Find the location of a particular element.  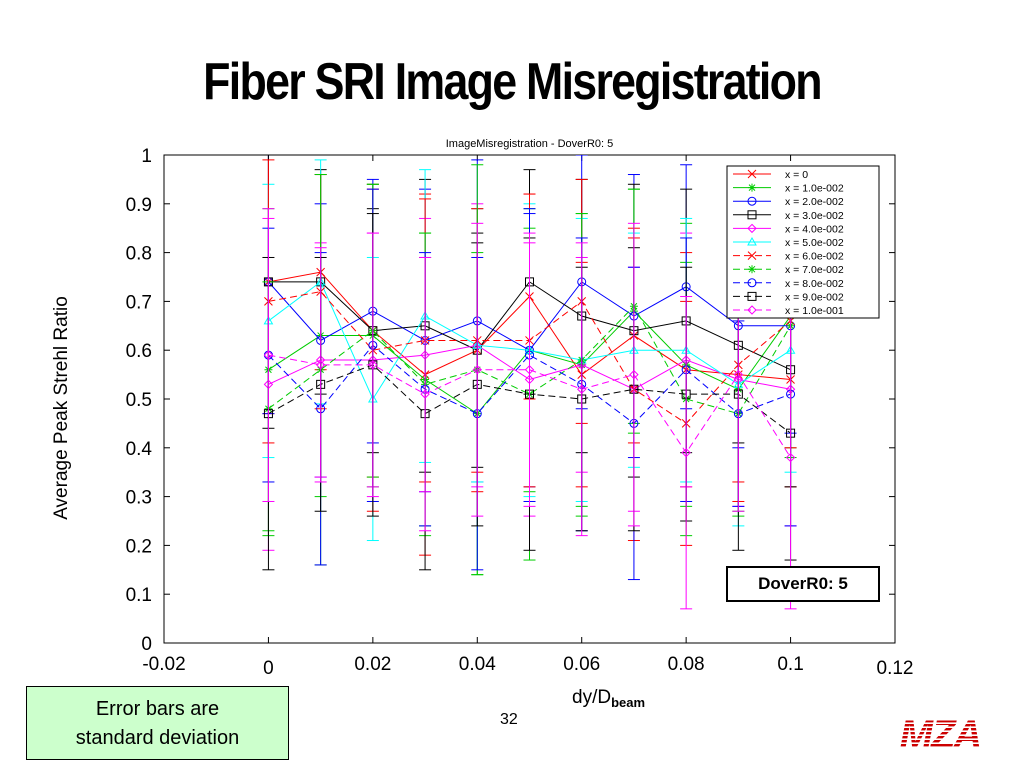

legend-item: x = 1.0e-001 is located at coordinates (788, 311).